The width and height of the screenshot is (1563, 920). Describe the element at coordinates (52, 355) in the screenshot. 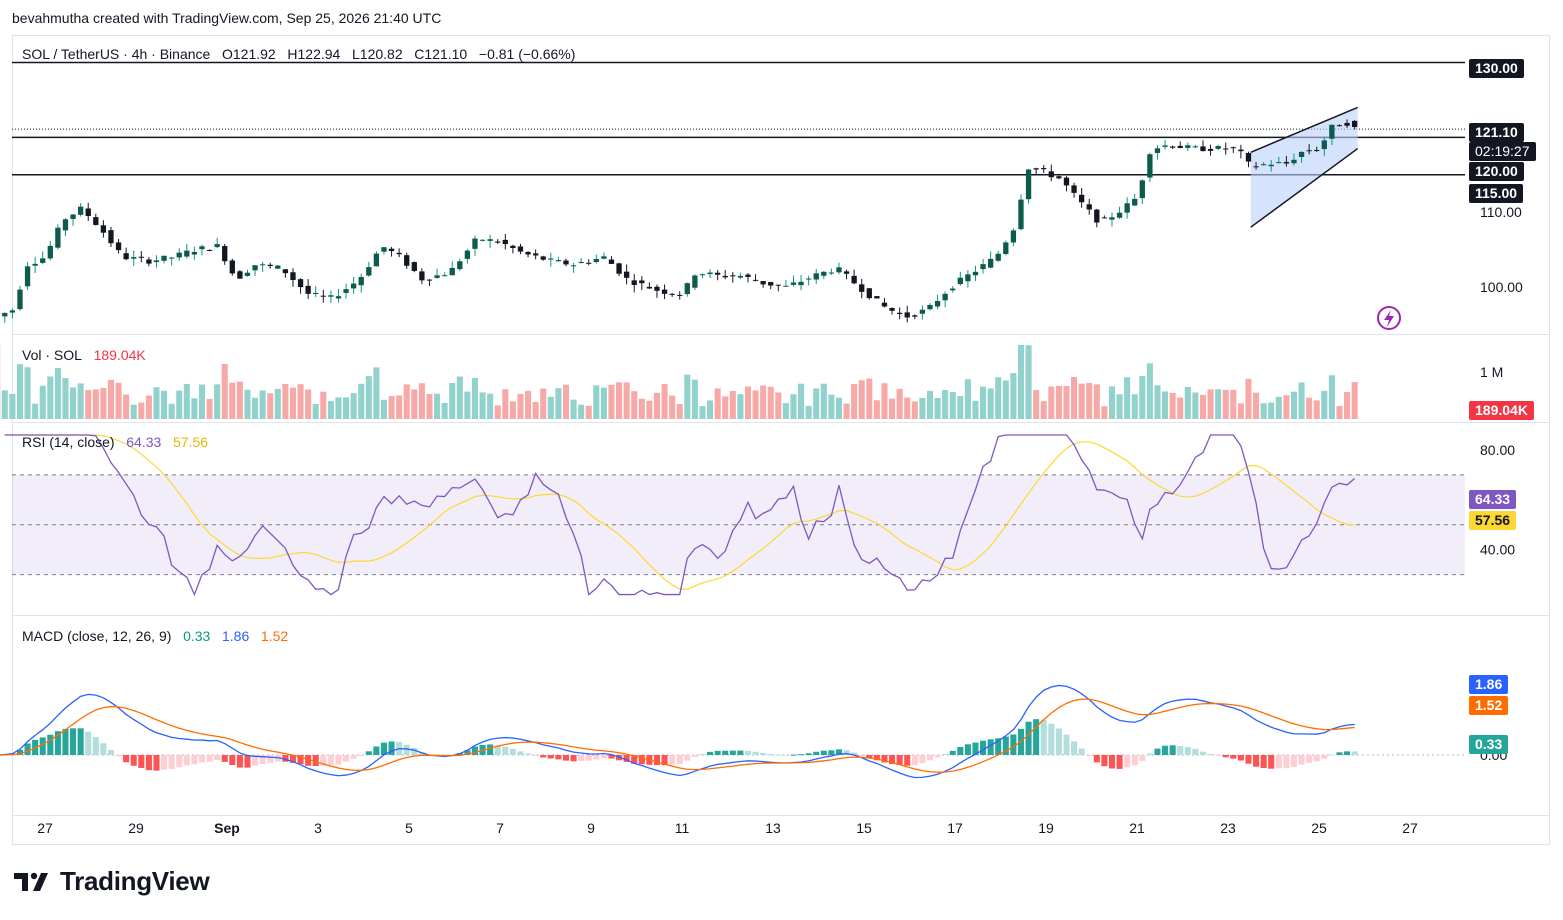

I see `volume-label: Vol · SOL` at that location.